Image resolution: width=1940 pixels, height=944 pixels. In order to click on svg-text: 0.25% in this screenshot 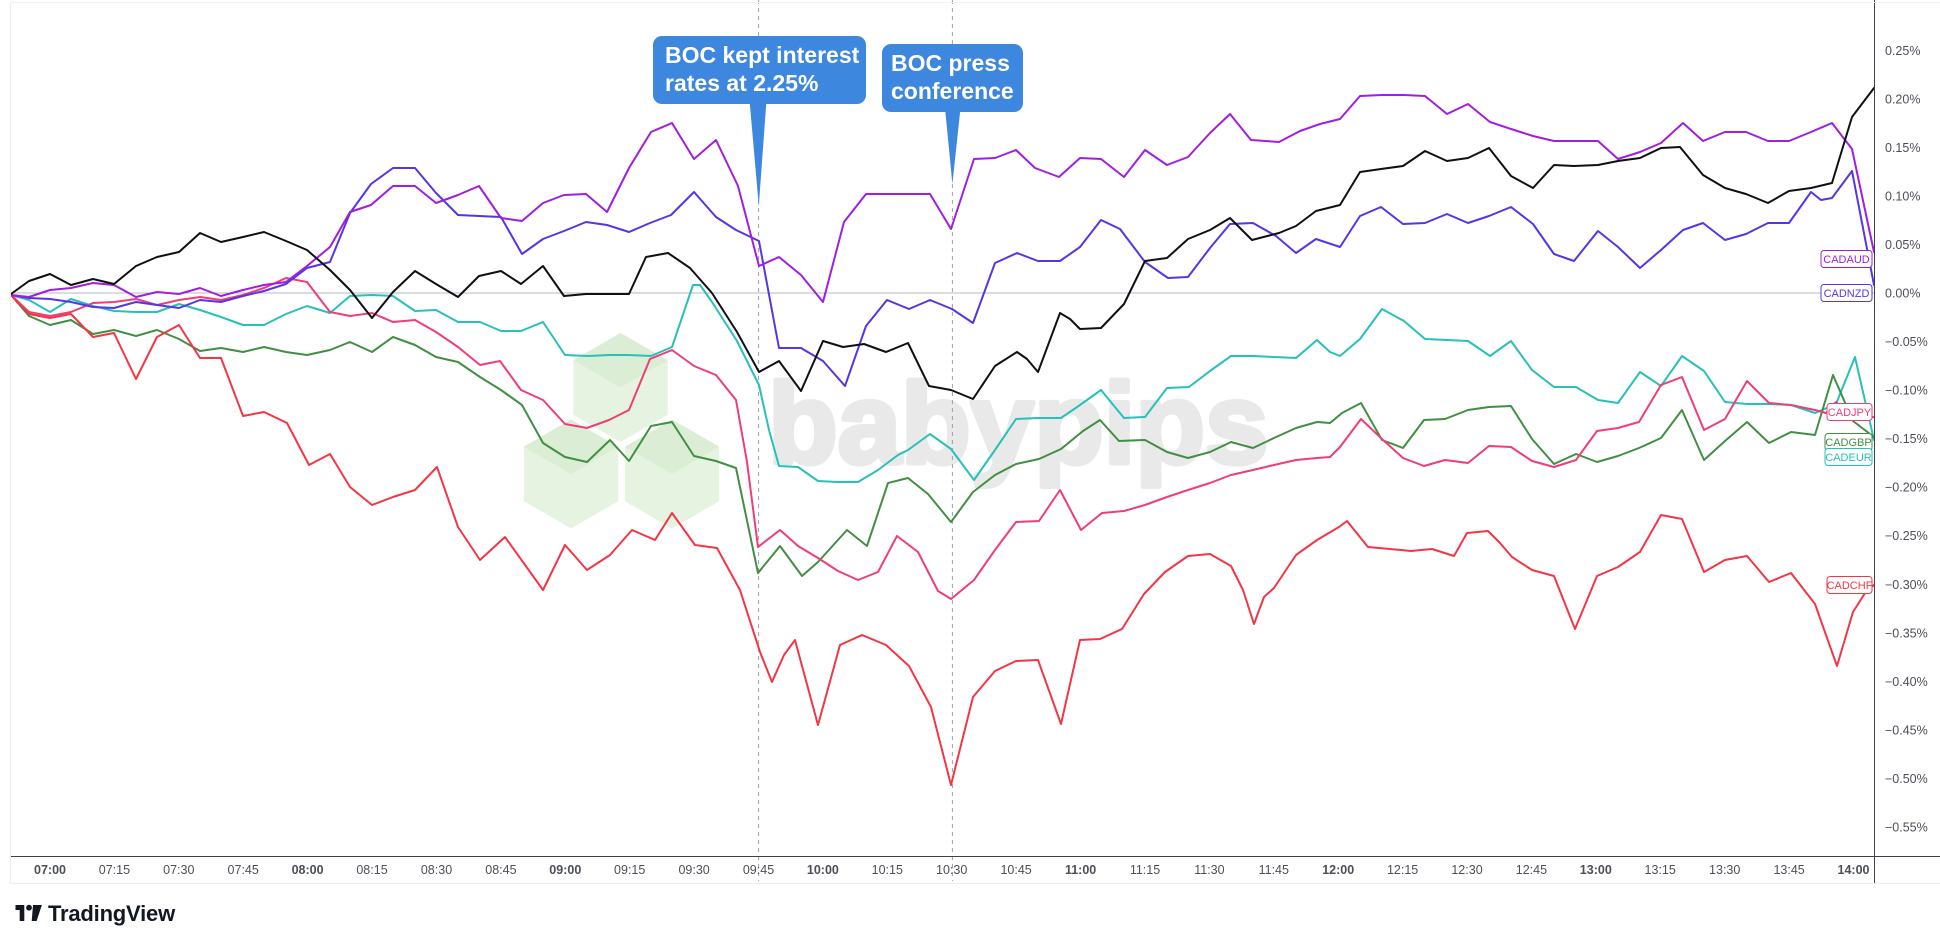, I will do `click(1902, 51)`.